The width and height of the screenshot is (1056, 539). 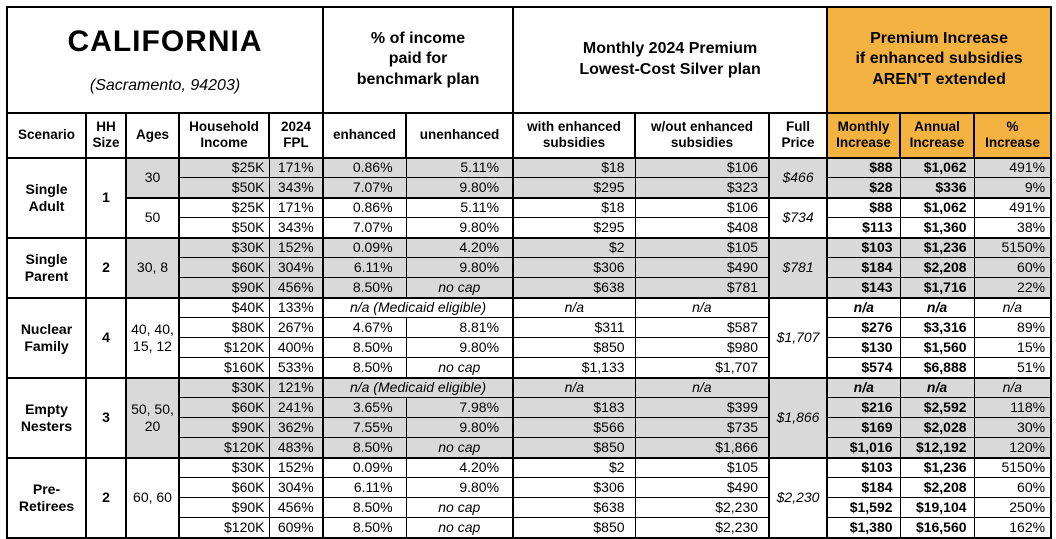 I want to click on cell-monthly-increase: $276, so click(x=863, y=328).